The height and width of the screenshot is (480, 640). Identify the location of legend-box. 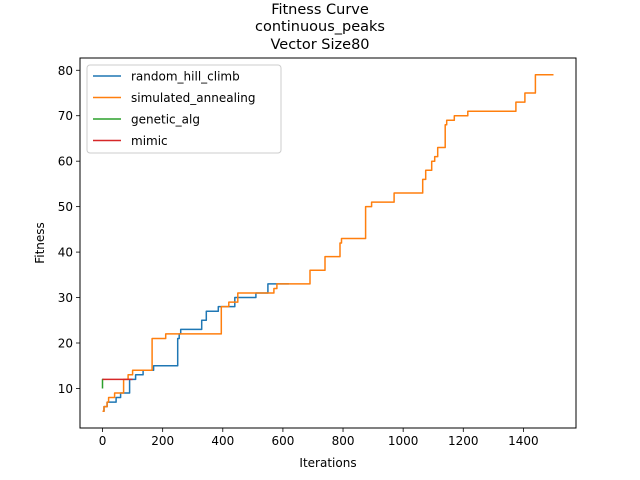
(184, 109).